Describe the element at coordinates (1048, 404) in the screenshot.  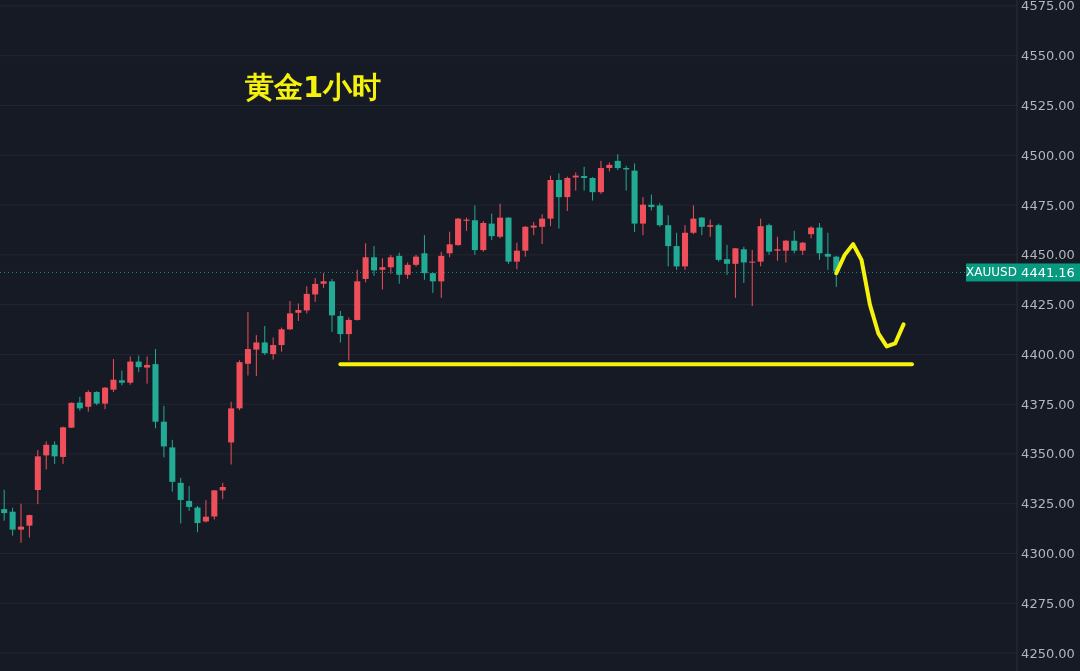
I see `y-tick-label: 4375.00` at that location.